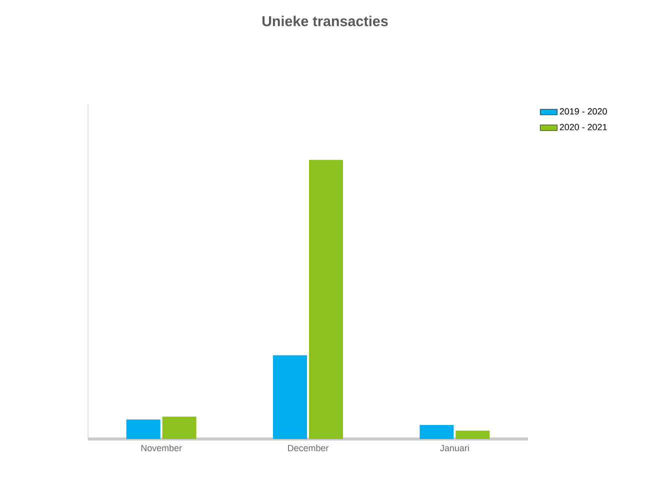 This screenshot has width=650, height=501. What do you see at coordinates (454, 448) in the screenshot?
I see `x-tick-label: Januari` at bounding box center [454, 448].